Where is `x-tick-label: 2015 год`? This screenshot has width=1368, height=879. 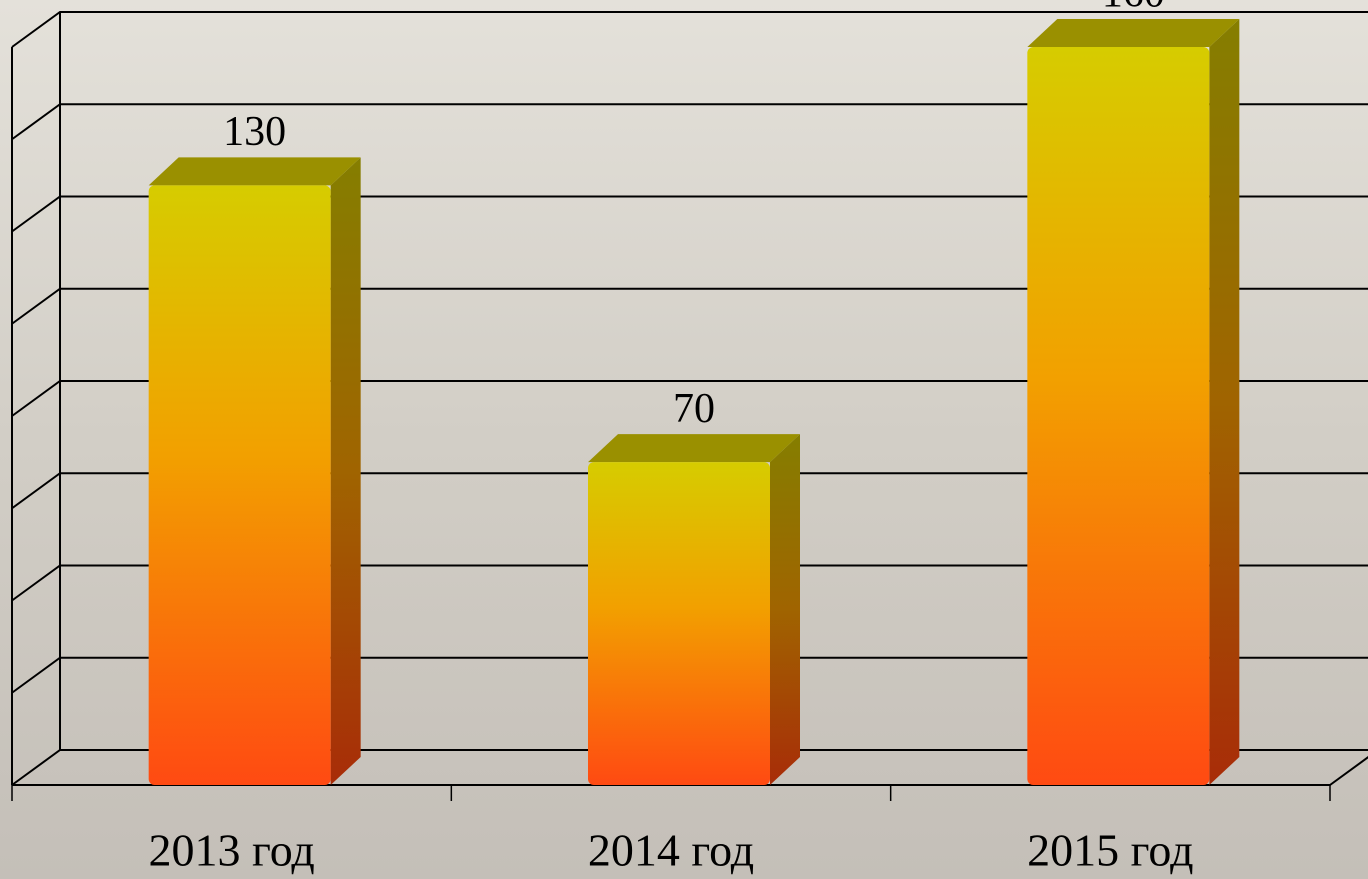 x-tick-label: 2015 год is located at coordinates (1110, 850).